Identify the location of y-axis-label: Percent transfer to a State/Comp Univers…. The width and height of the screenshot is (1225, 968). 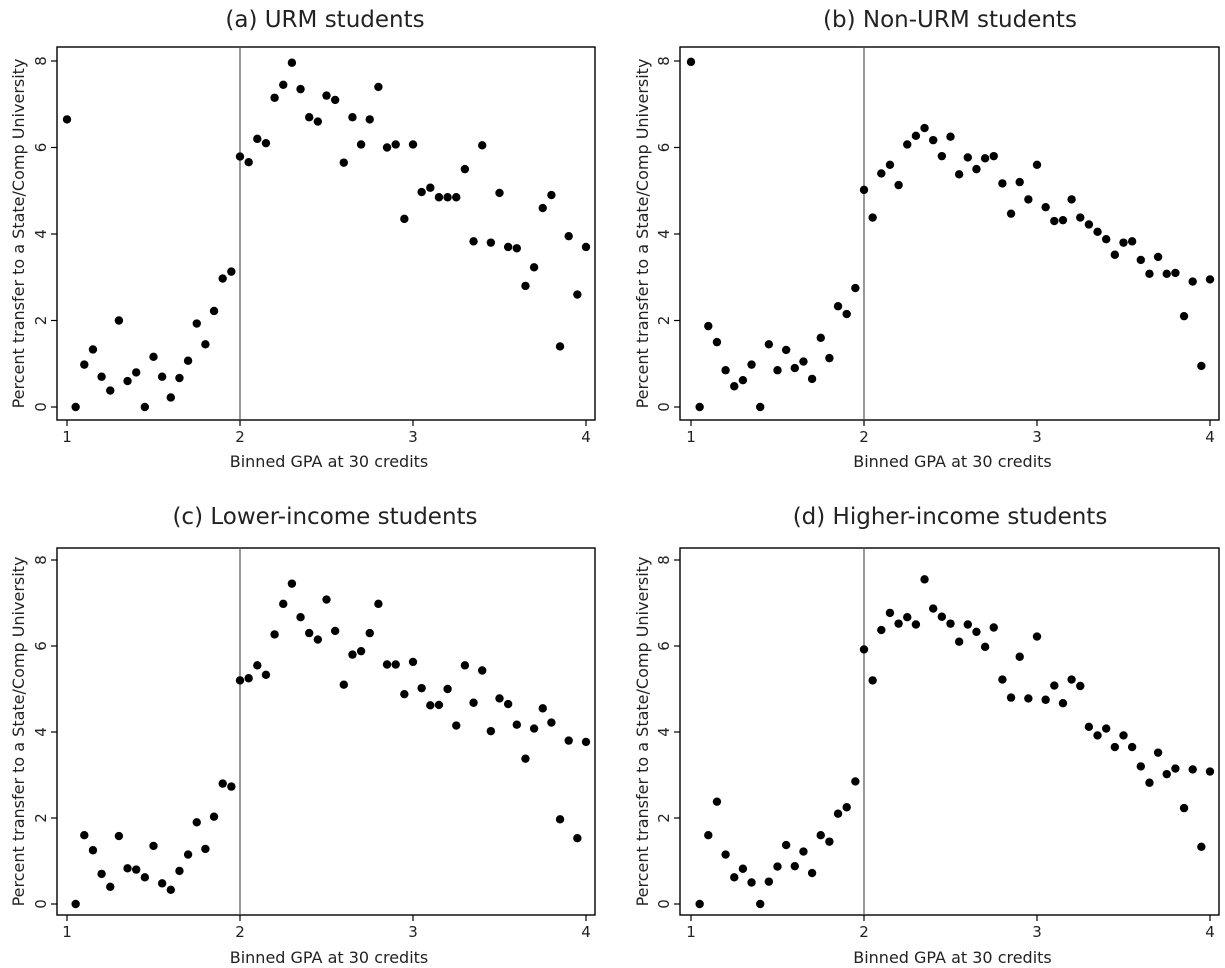
(642, 732).